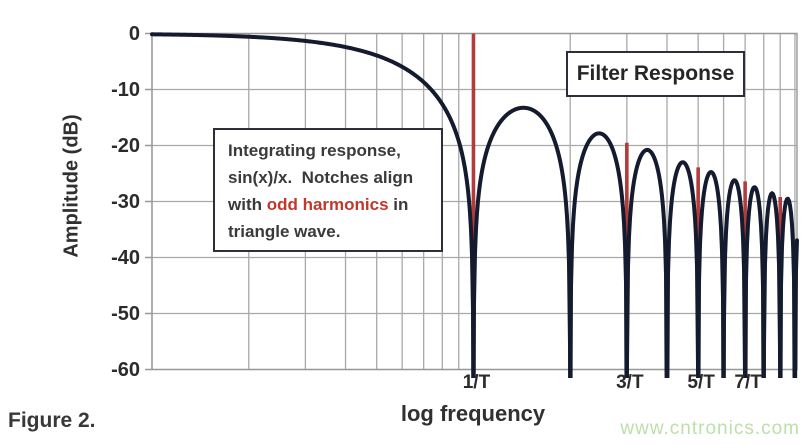 This screenshot has height=444, width=810. Describe the element at coordinates (630, 382) in the screenshot. I see `x-tick-label: 3/T` at that location.